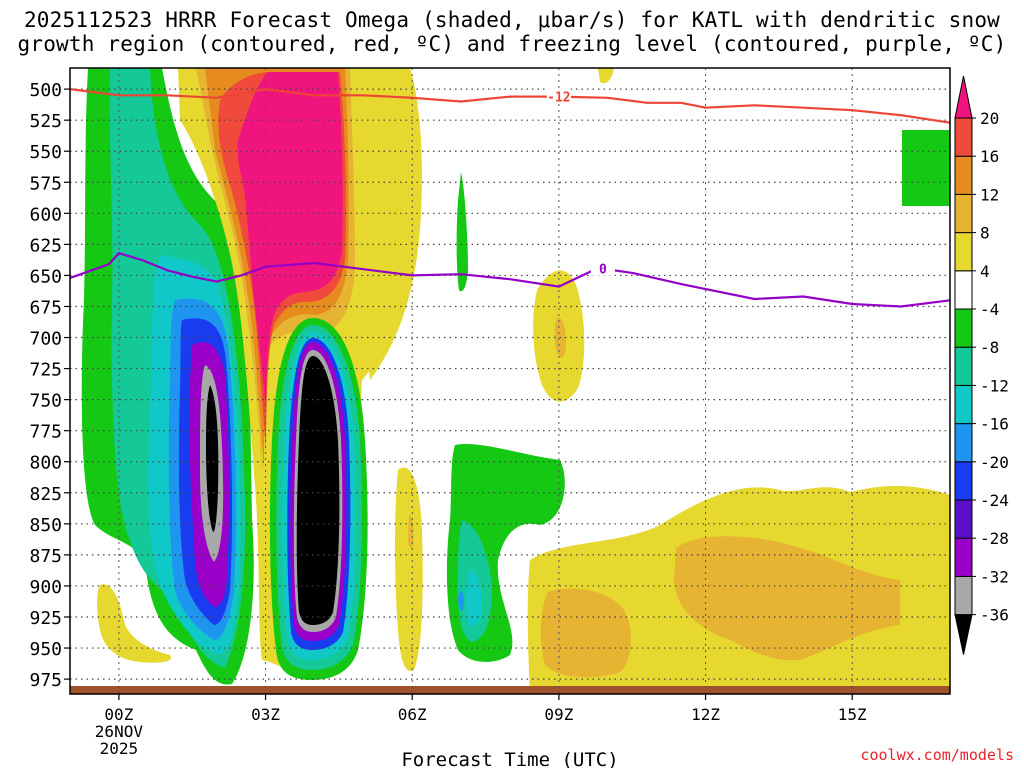  I want to click on y-tick-label-950: 950, so click(45, 649).